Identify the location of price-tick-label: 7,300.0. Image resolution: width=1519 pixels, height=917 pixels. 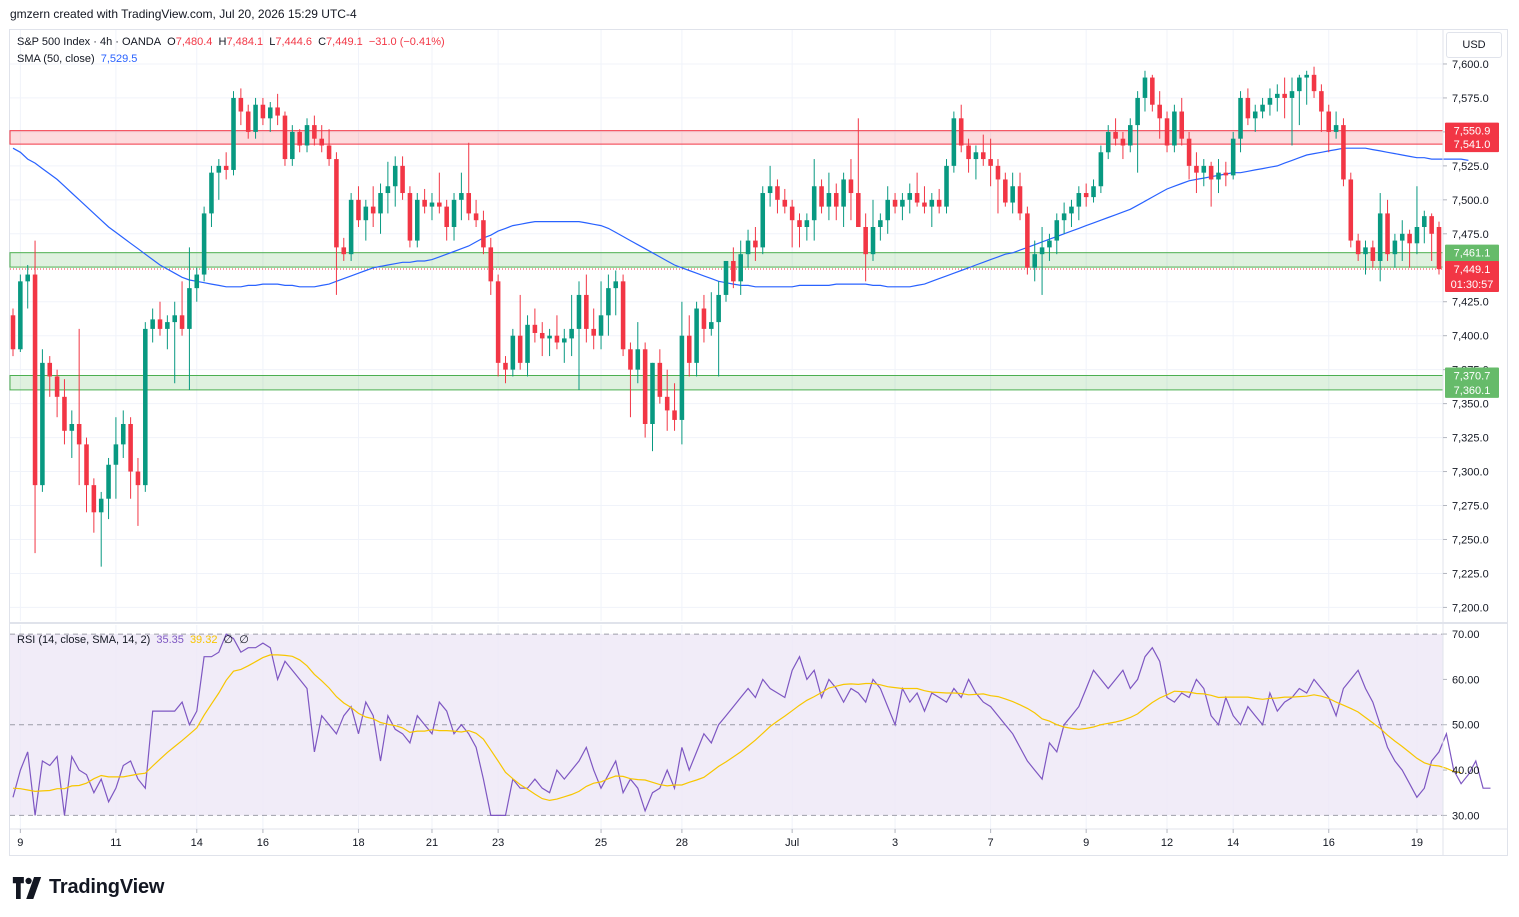
(1470, 473).